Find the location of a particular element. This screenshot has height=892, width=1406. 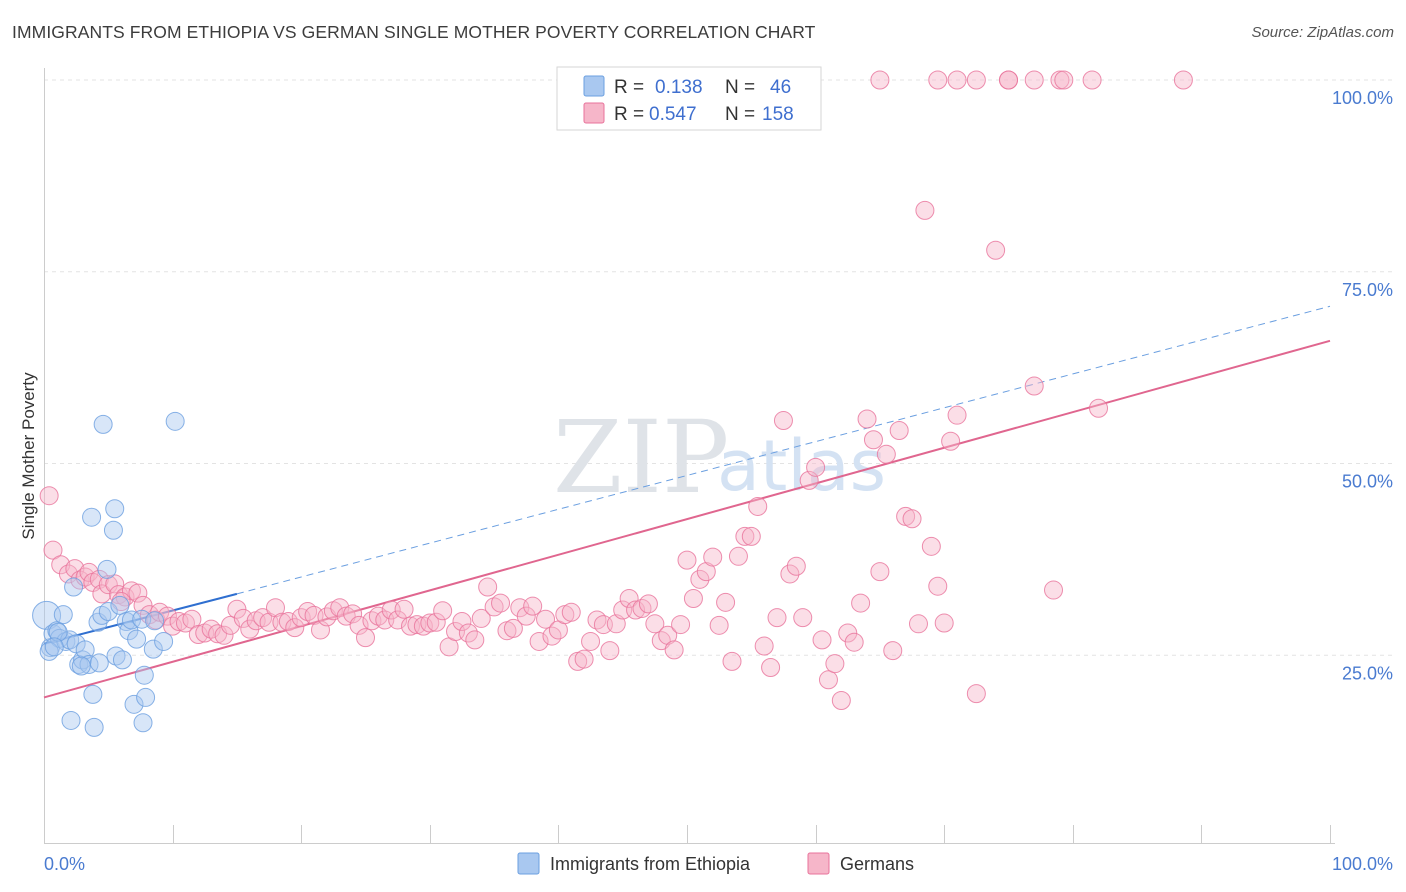

bottom-legend-label-germans: Germans is located at coordinates (877, 864).